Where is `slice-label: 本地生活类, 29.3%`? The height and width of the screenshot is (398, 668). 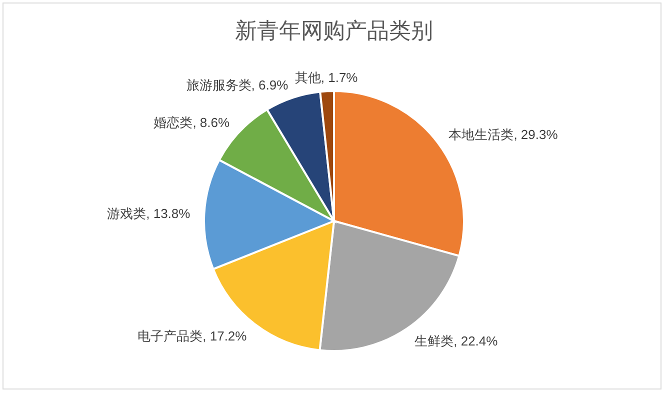 slice-label: 本地生活类, 29.3% is located at coordinates (503, 134).